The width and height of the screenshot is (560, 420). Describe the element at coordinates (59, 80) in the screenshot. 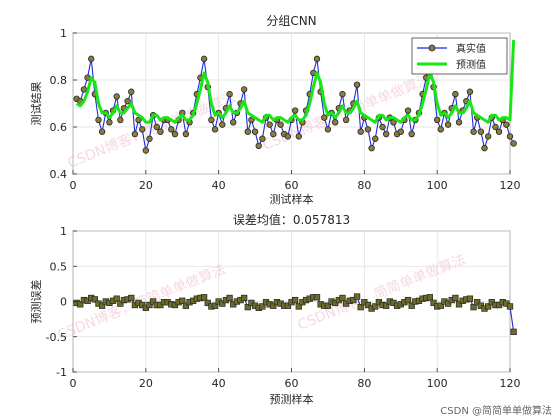

I see `y-tick-label: 0.8` at that location.